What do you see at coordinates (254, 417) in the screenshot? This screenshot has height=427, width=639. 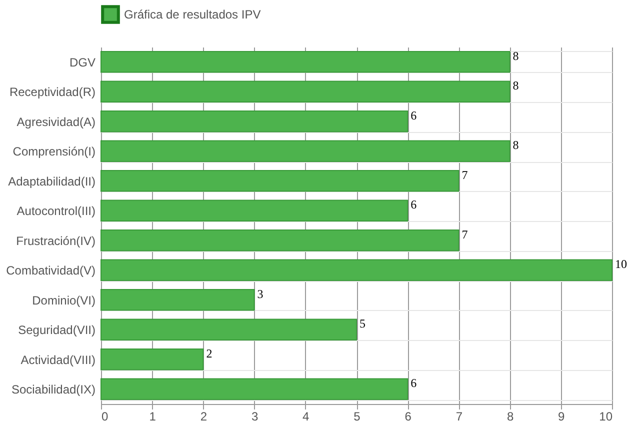 I see `x-tick-label: 3` at bounding box center [254, 417].